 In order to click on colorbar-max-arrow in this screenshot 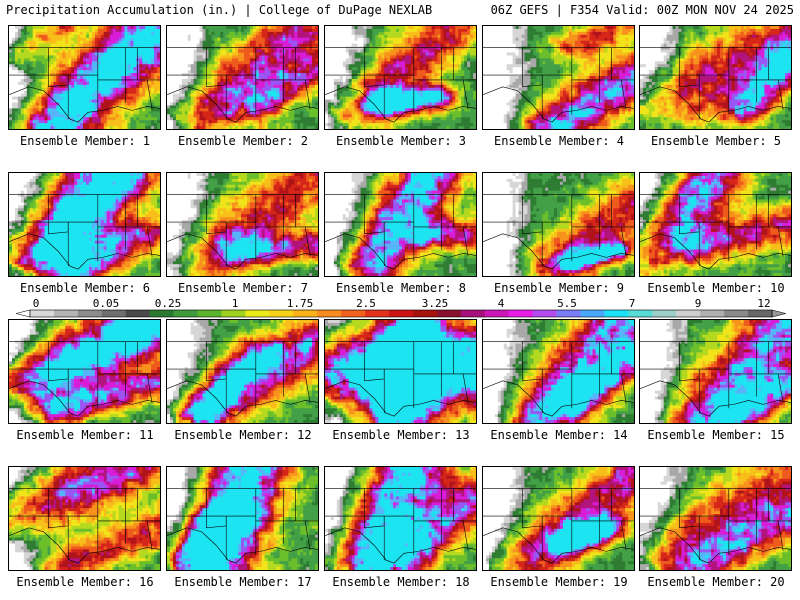, I will do `click(778, 313)`.